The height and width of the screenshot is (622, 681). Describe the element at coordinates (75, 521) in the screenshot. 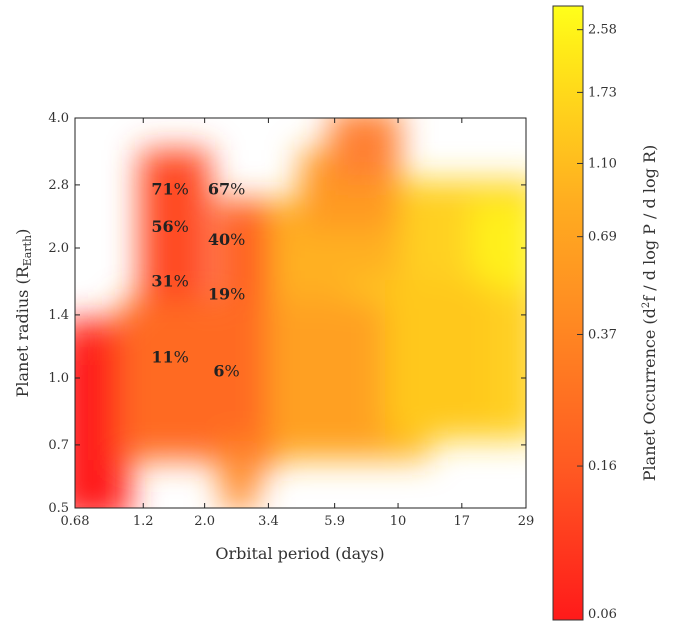

I see `x-tick-label: 0.68` at that location.